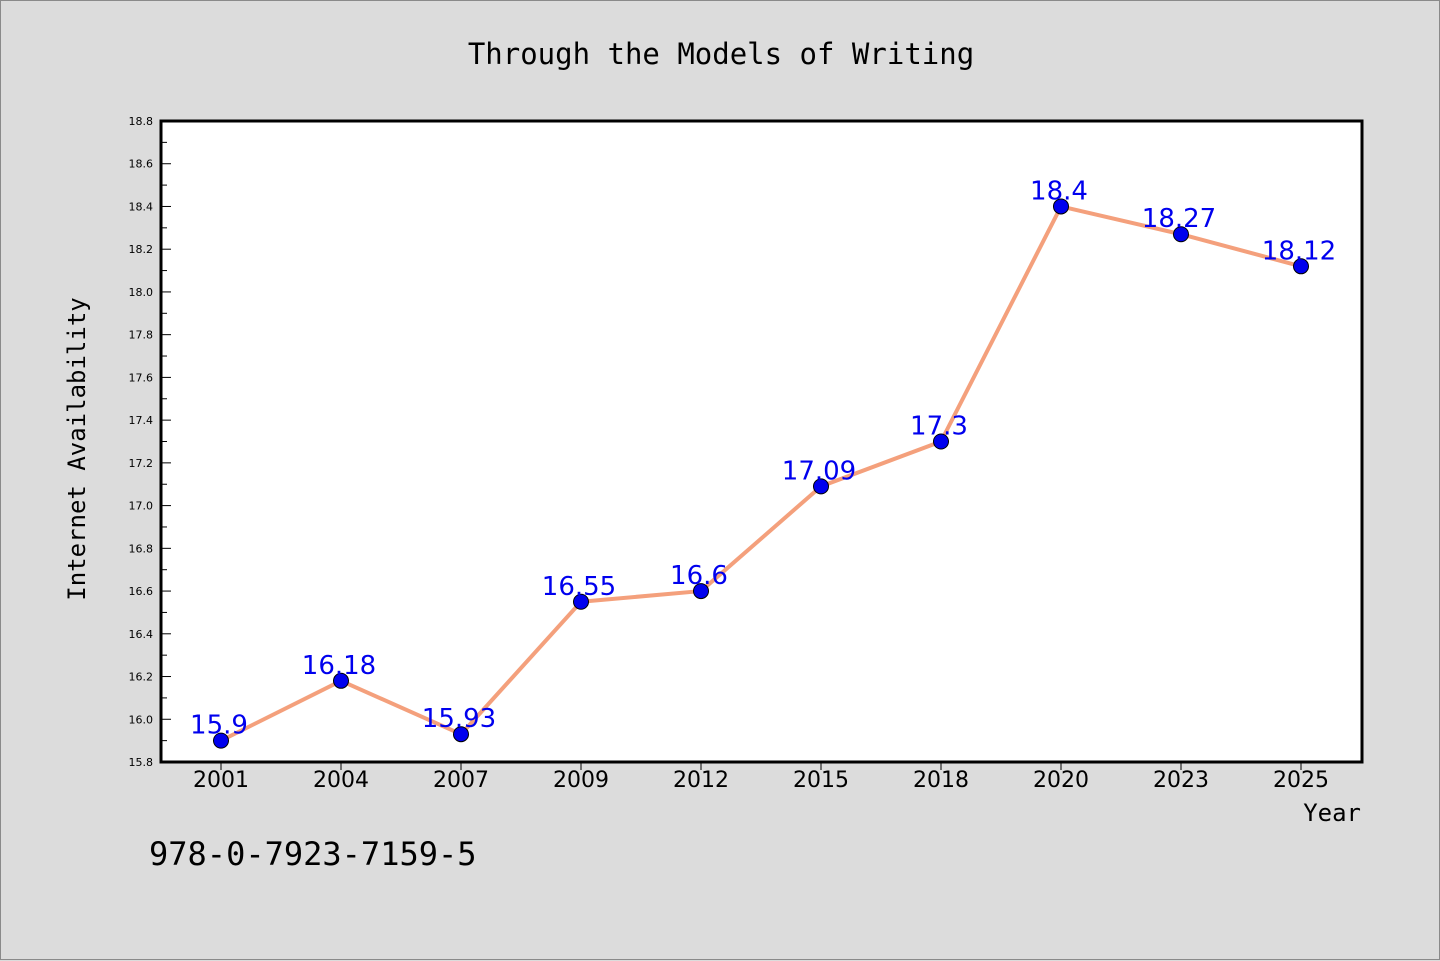  Describe the element at coordinates (219, 726) in the screenshot. I see `data-label: 15.9` at that location.